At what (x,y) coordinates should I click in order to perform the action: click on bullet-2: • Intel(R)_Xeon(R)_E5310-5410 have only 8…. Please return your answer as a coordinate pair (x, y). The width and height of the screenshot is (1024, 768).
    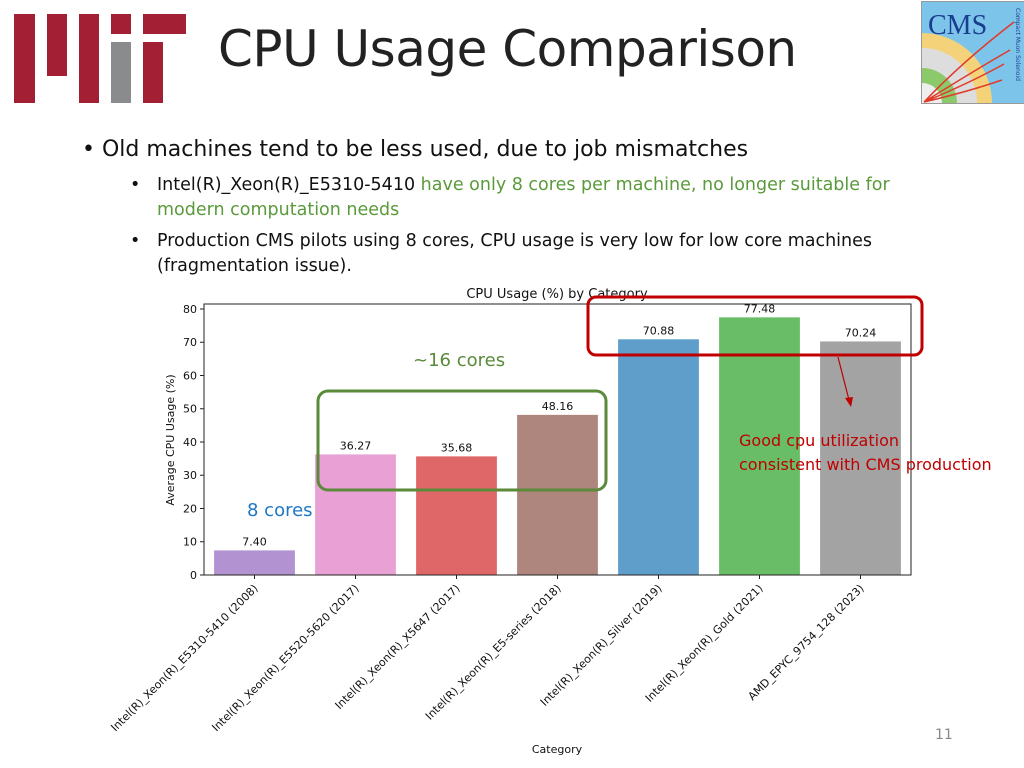
    Looking at the image, I should click on (510, 197).